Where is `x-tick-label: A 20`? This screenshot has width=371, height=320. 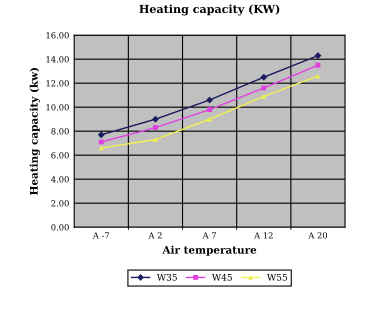
x-tick-label: A 20 is located at coordinates (318, 235).